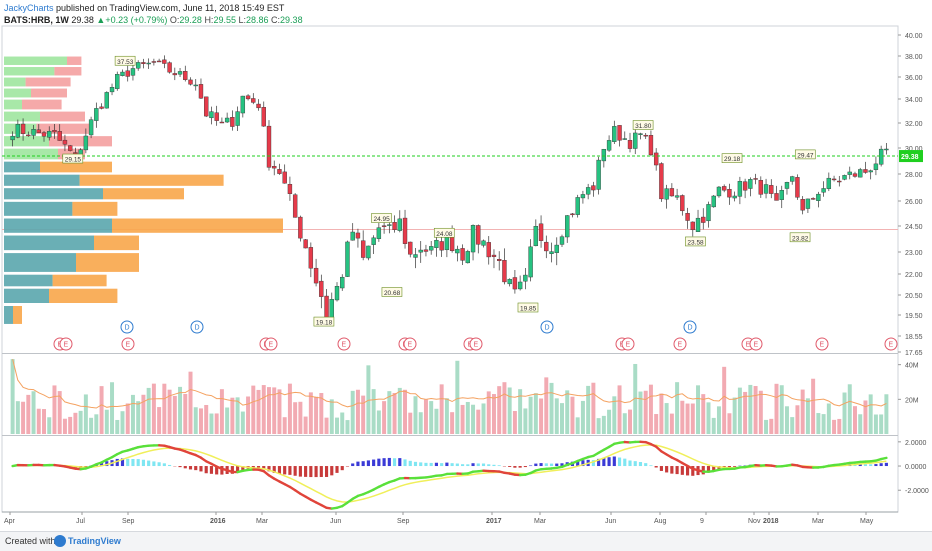 The height and width of the screenshot is (551, 932). I want to click on price-tick-label: 38.00, so click(914, 57).